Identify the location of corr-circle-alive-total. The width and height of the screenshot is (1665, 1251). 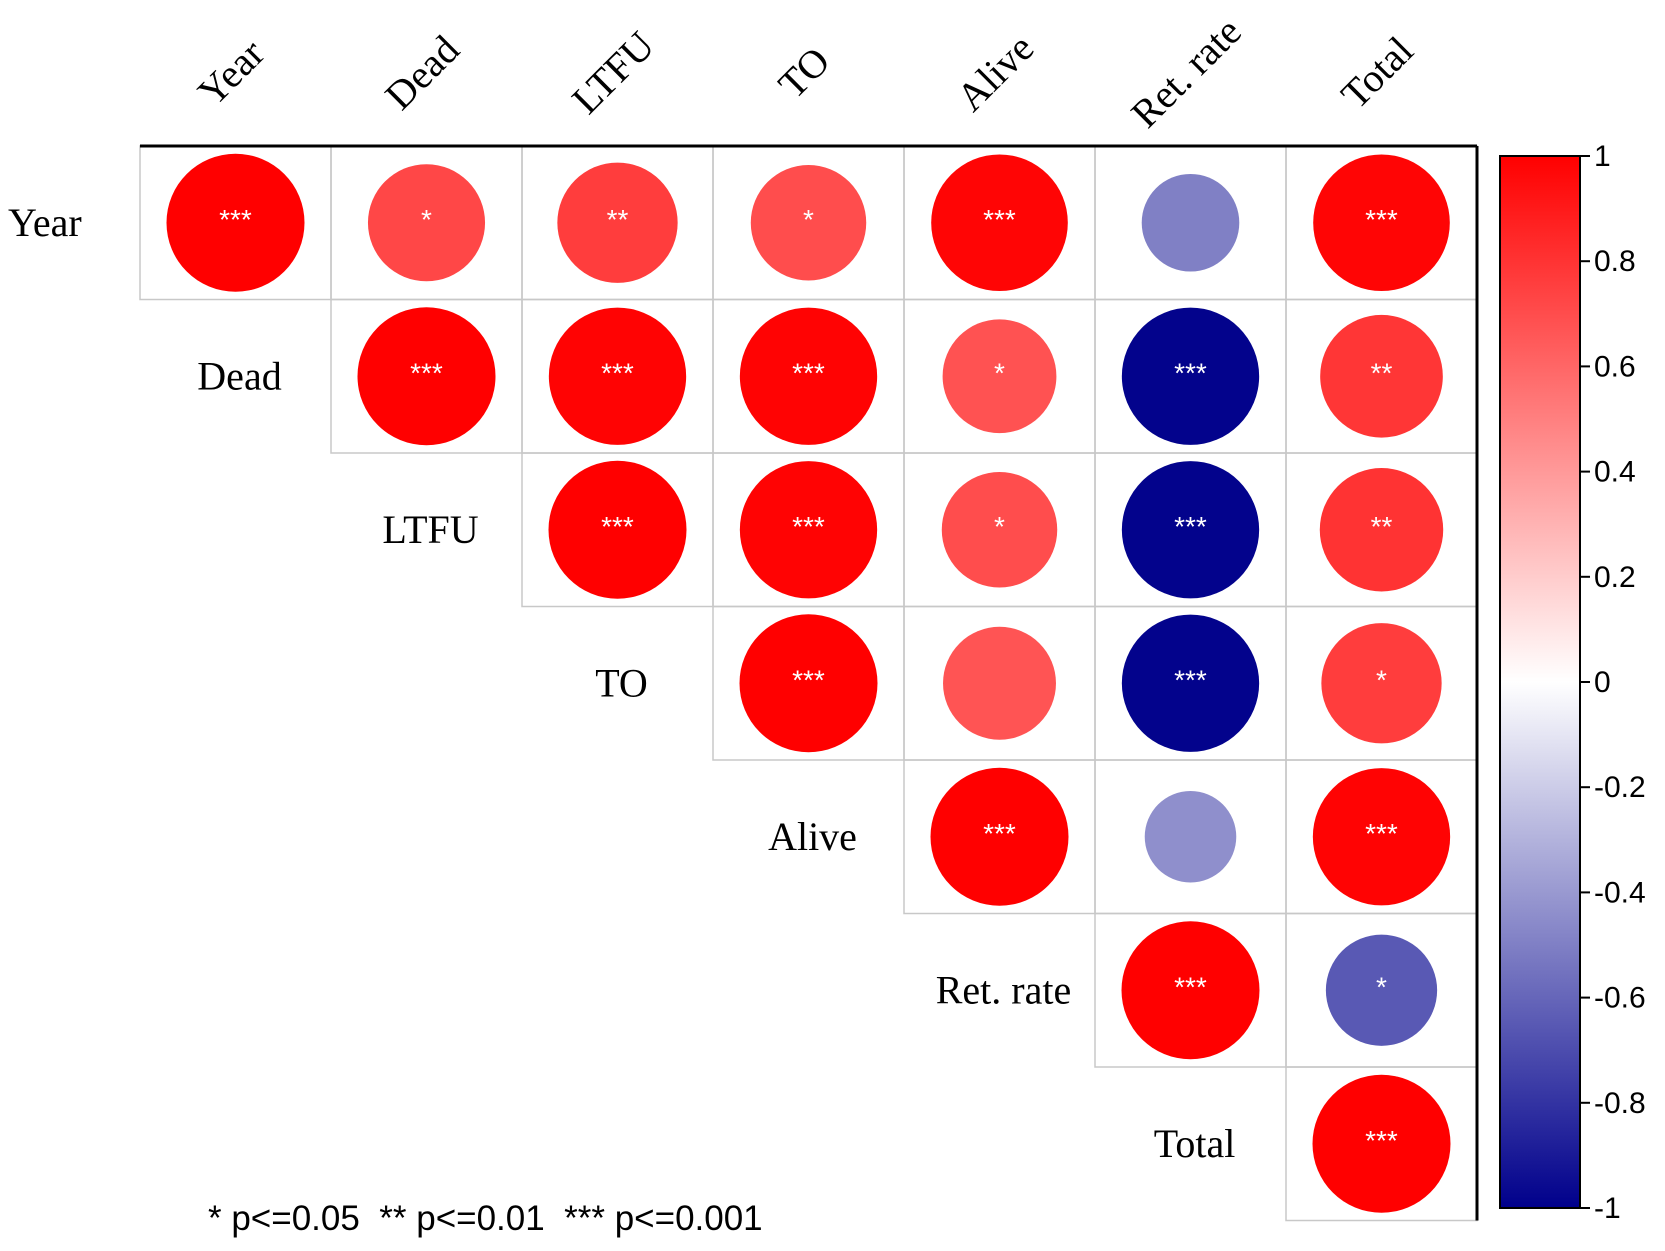
(1381, 837).